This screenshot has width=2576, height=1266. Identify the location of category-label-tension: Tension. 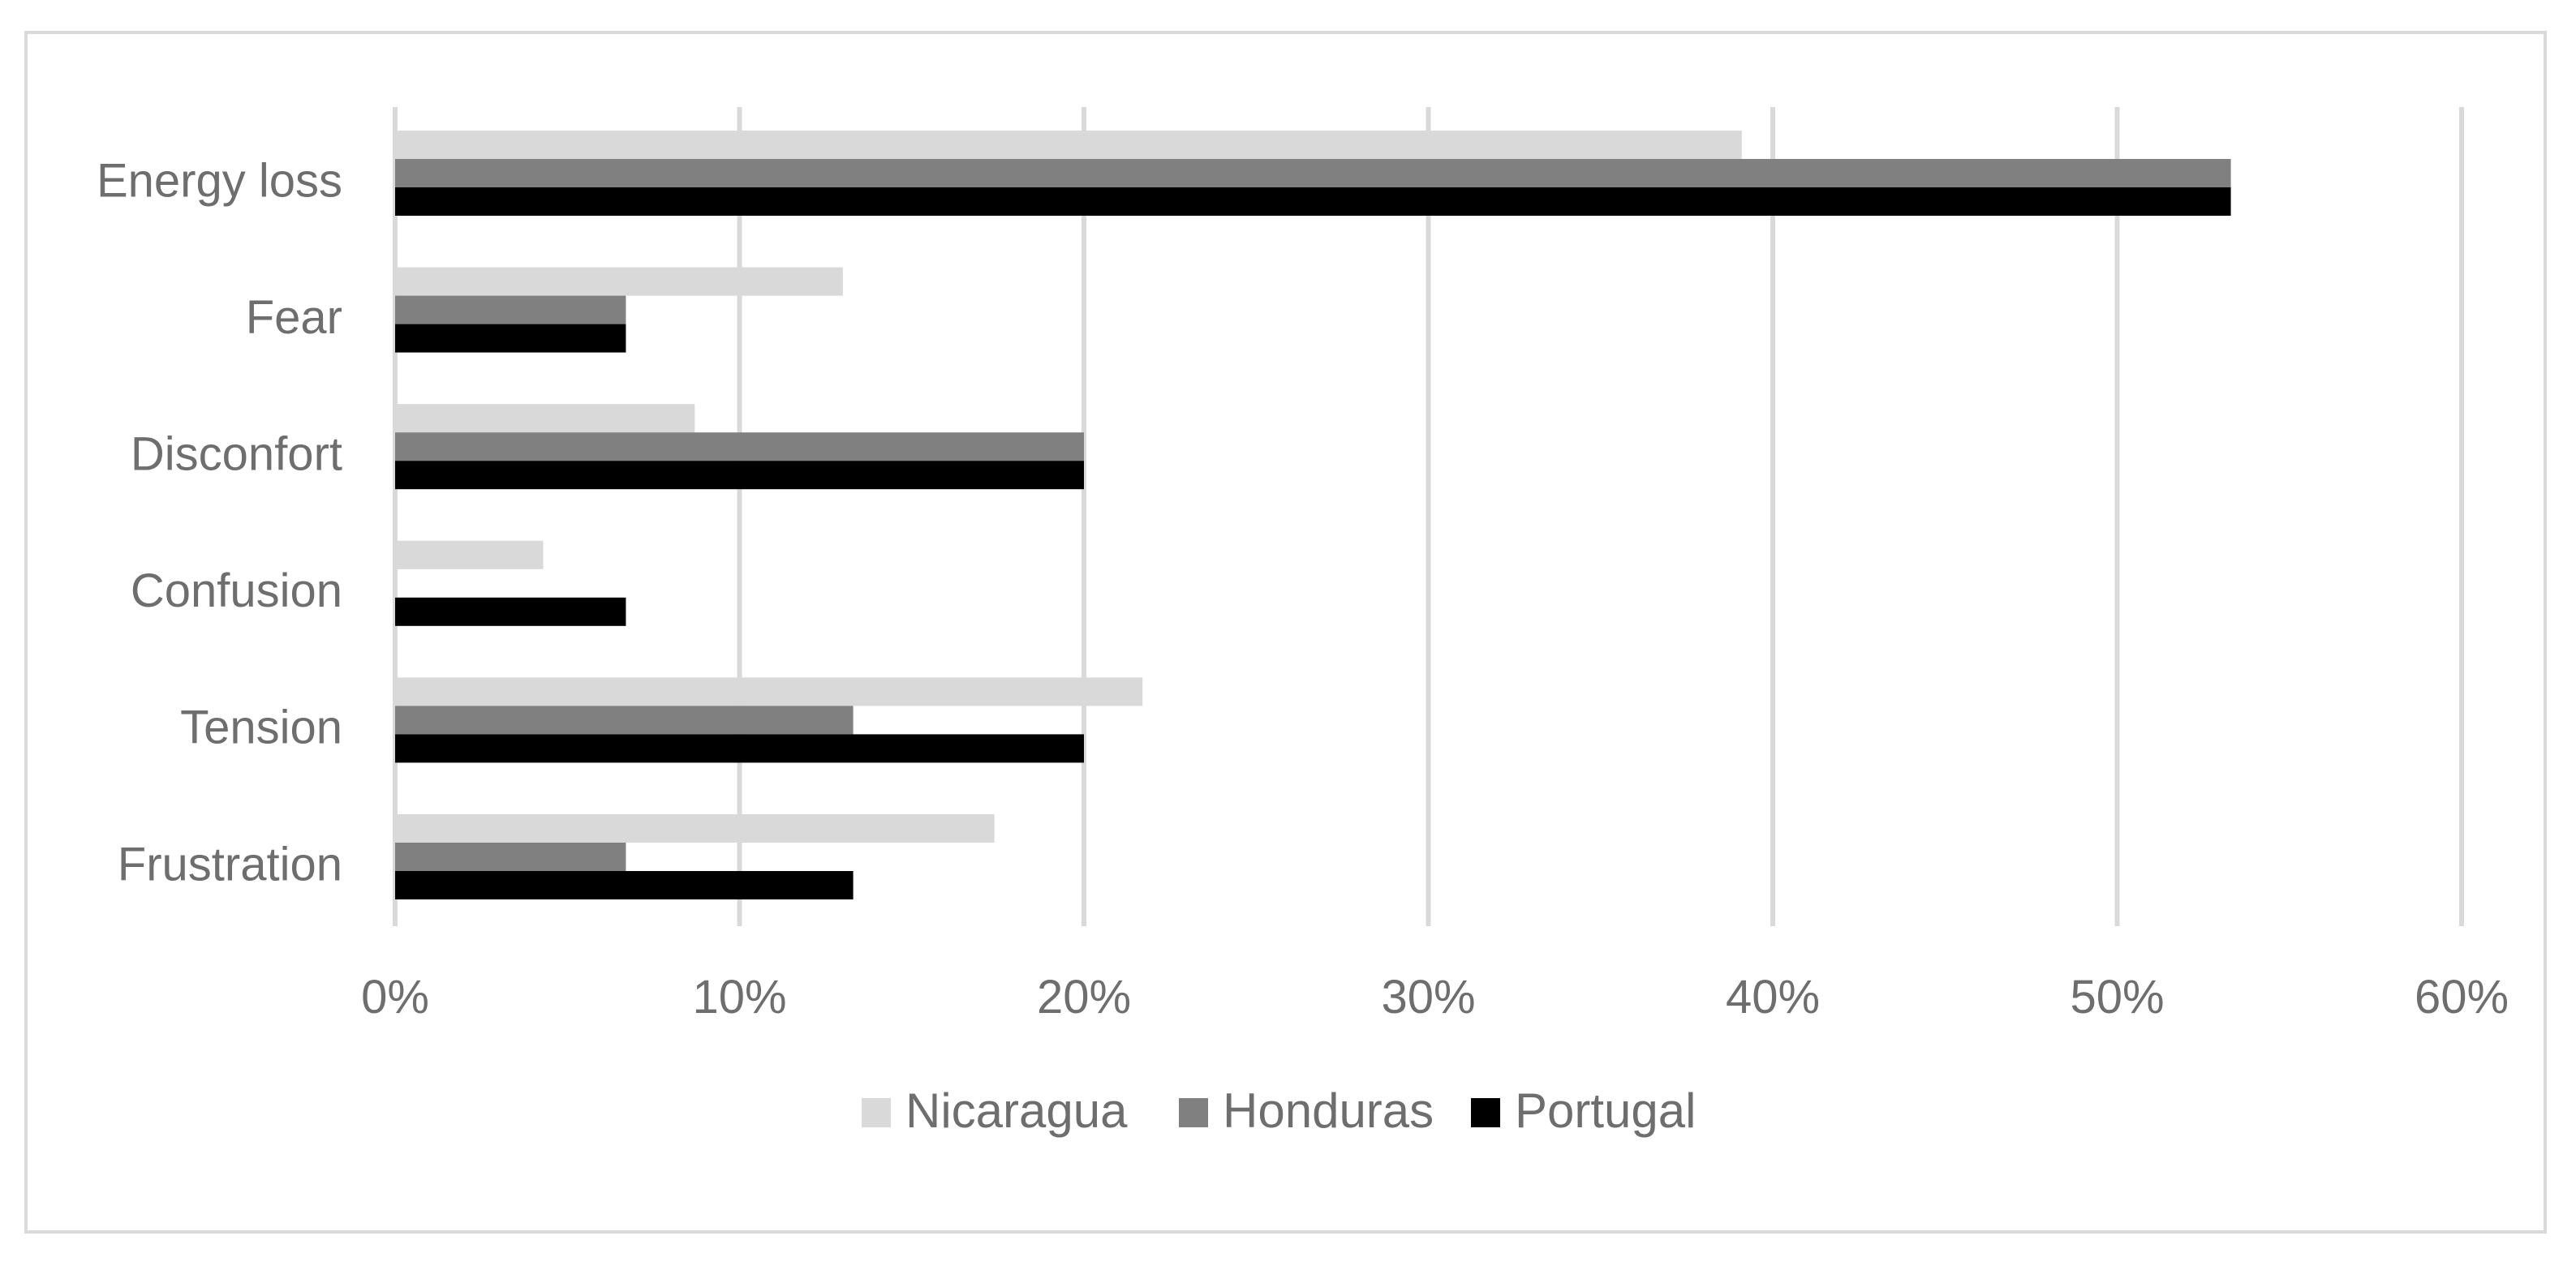
(261, 728).